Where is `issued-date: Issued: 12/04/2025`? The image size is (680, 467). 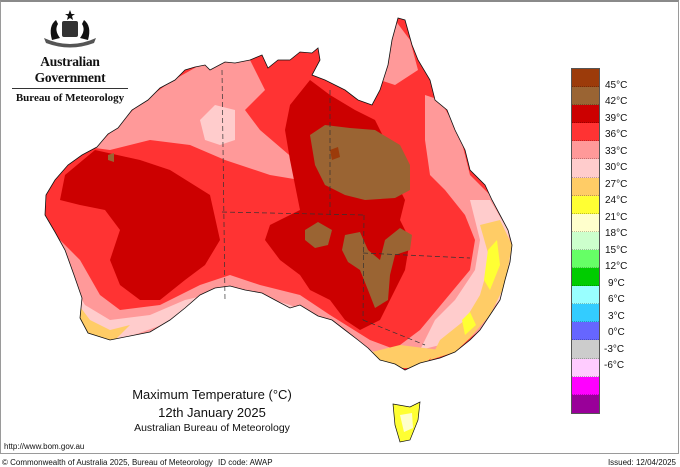 issued-date: Issued: 12/04/2025 is located at coordinates (641, 462).